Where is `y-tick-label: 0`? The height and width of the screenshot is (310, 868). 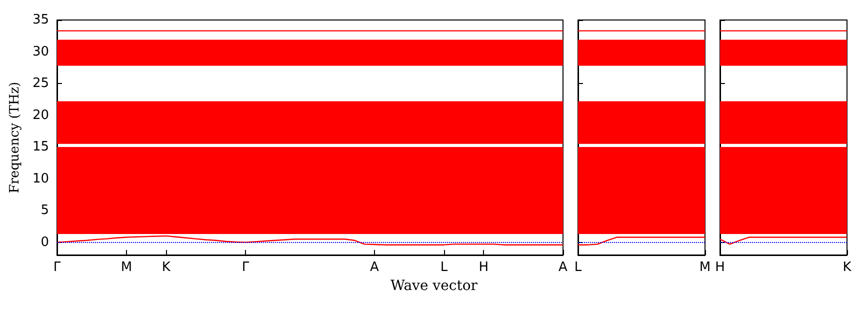 y-tick-label: 0 is located at coordinates (44, 242).